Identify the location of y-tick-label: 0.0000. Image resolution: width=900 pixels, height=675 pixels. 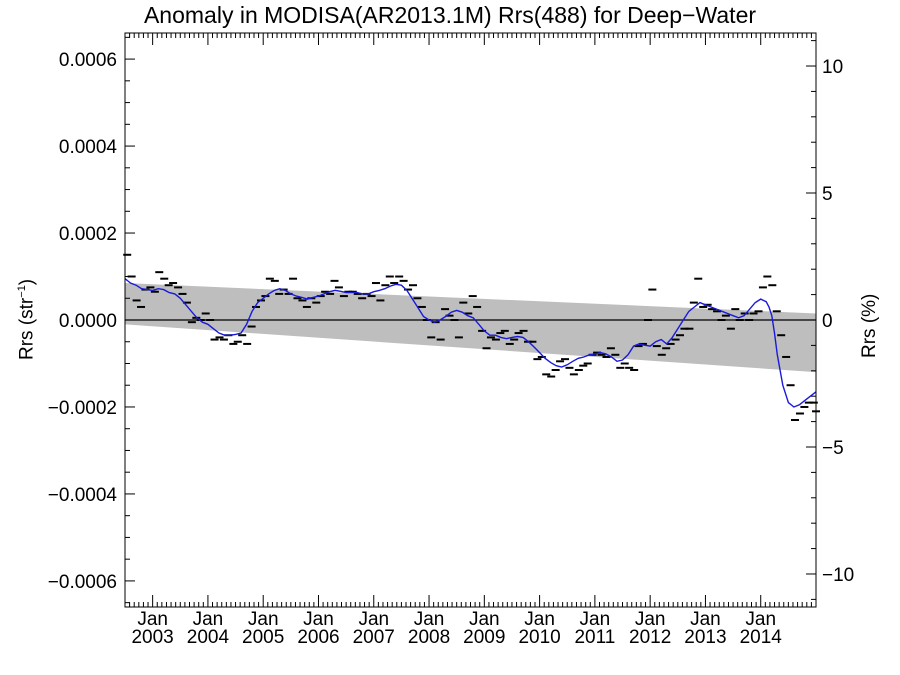
(88, 321).